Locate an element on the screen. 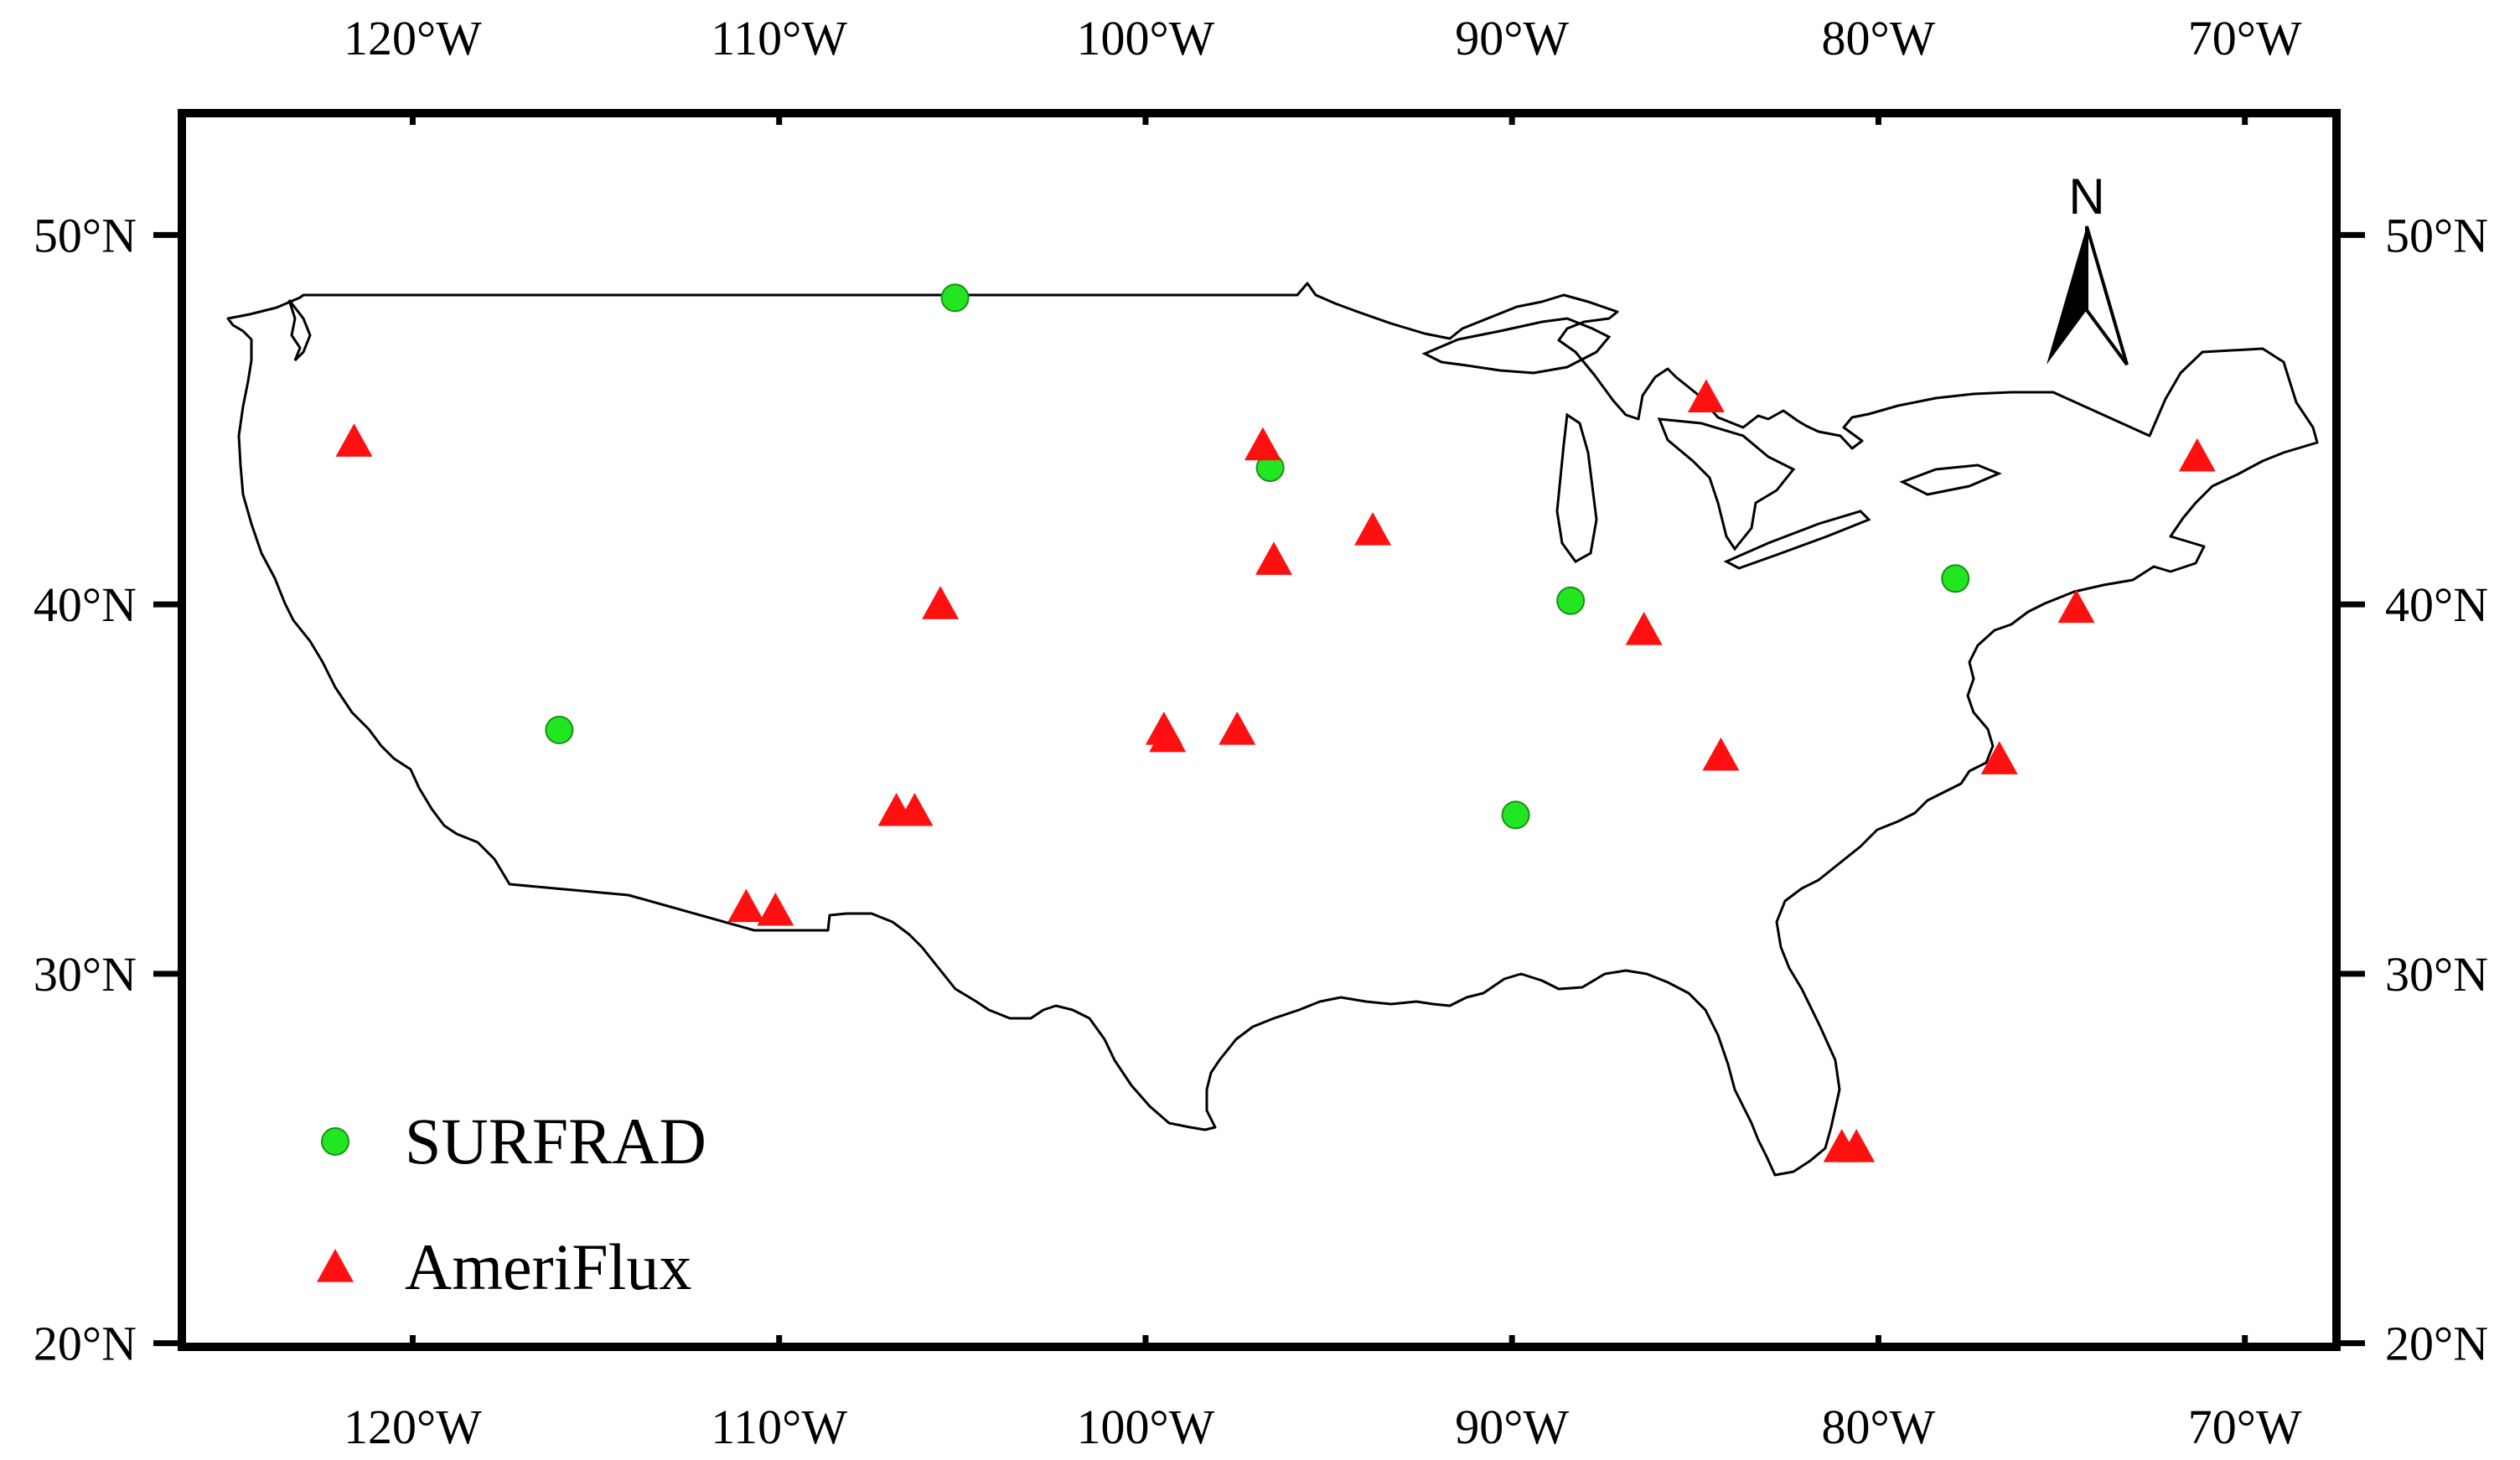 The image size is (2520, 1460). legend-surfrad-marker is located at coordinates (335, 1141).